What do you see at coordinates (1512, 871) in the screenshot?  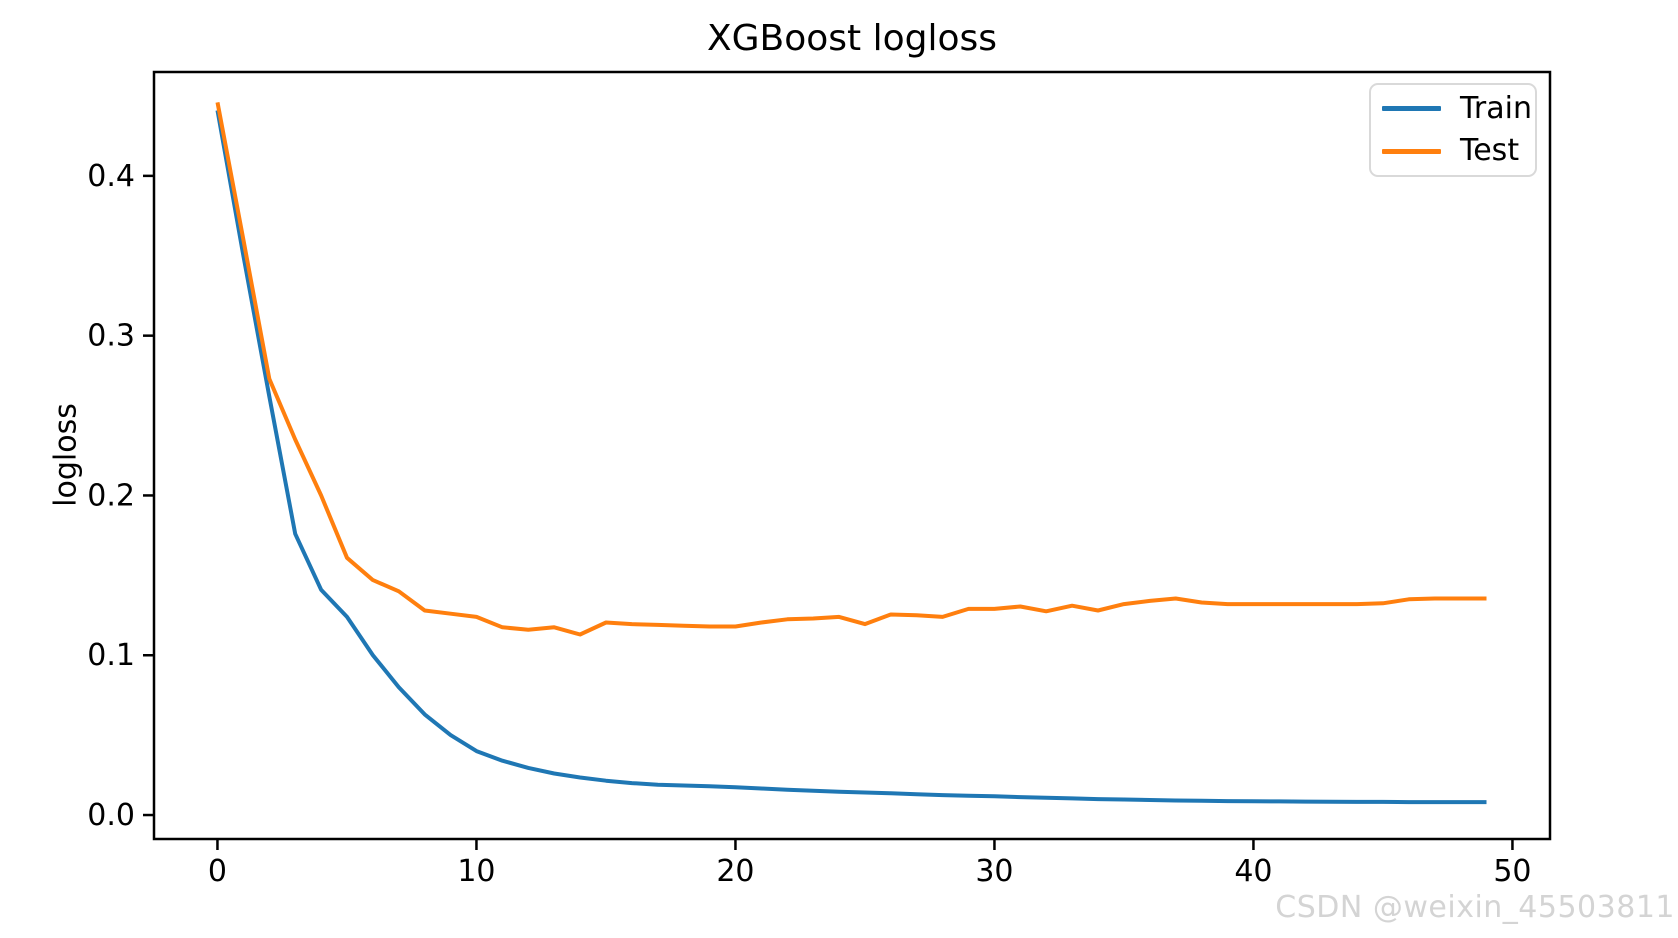 I see `x-tick-label: 50` at bounding box center [1512, 871].